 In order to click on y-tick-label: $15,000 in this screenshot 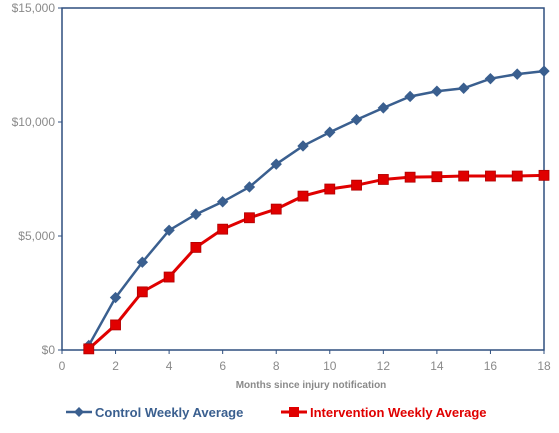, I will do `click(34, 8)`.